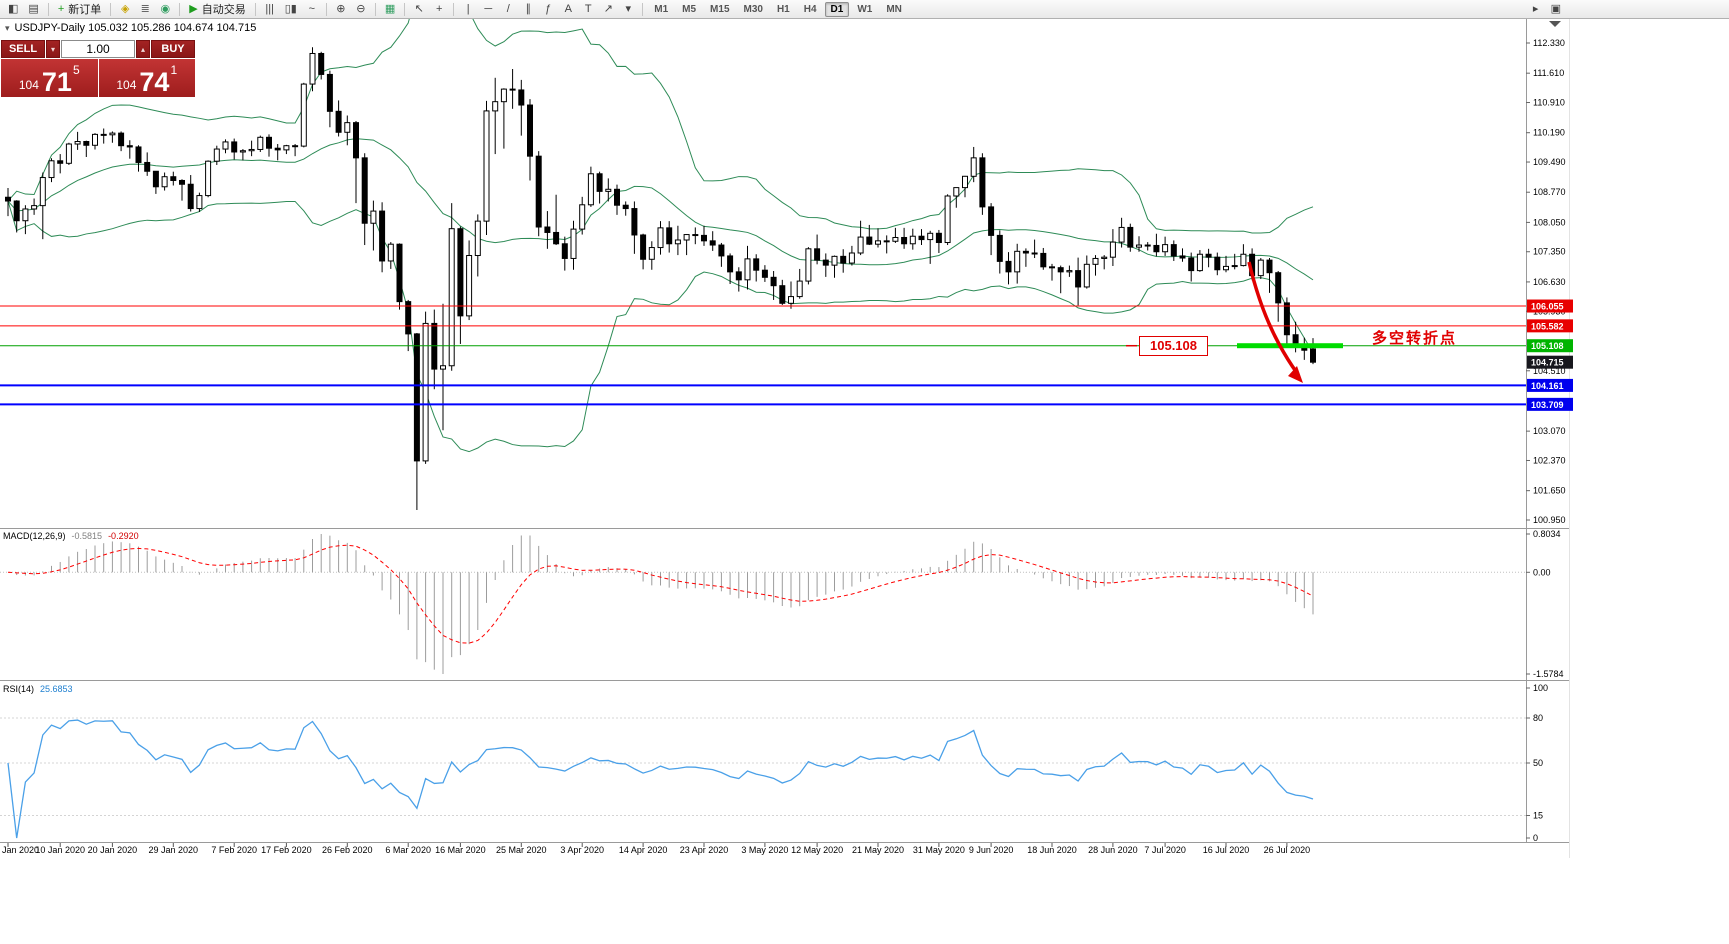  I want to click on ask-big-digits: 74, so click(154, 82).